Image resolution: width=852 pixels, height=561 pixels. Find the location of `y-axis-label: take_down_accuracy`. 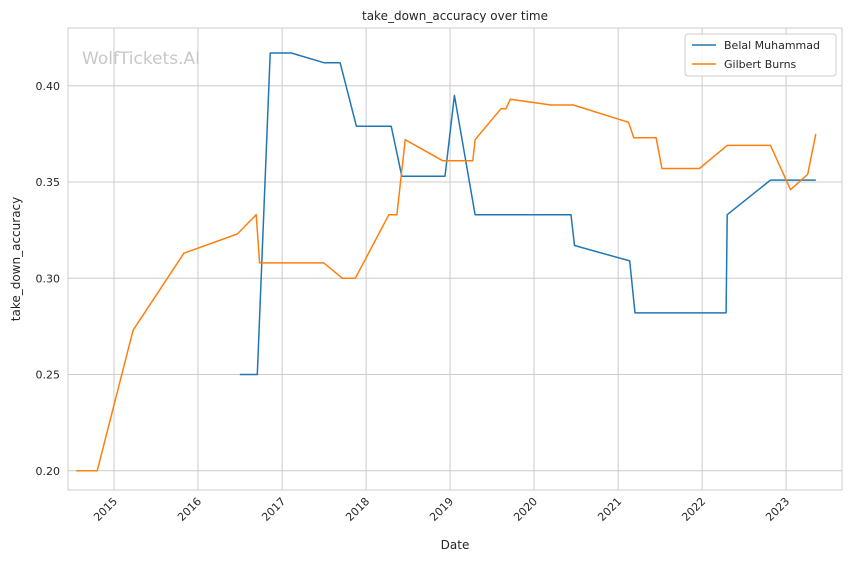

y-axis-label: take_down_accuracy is located at coordinates (16, 259).